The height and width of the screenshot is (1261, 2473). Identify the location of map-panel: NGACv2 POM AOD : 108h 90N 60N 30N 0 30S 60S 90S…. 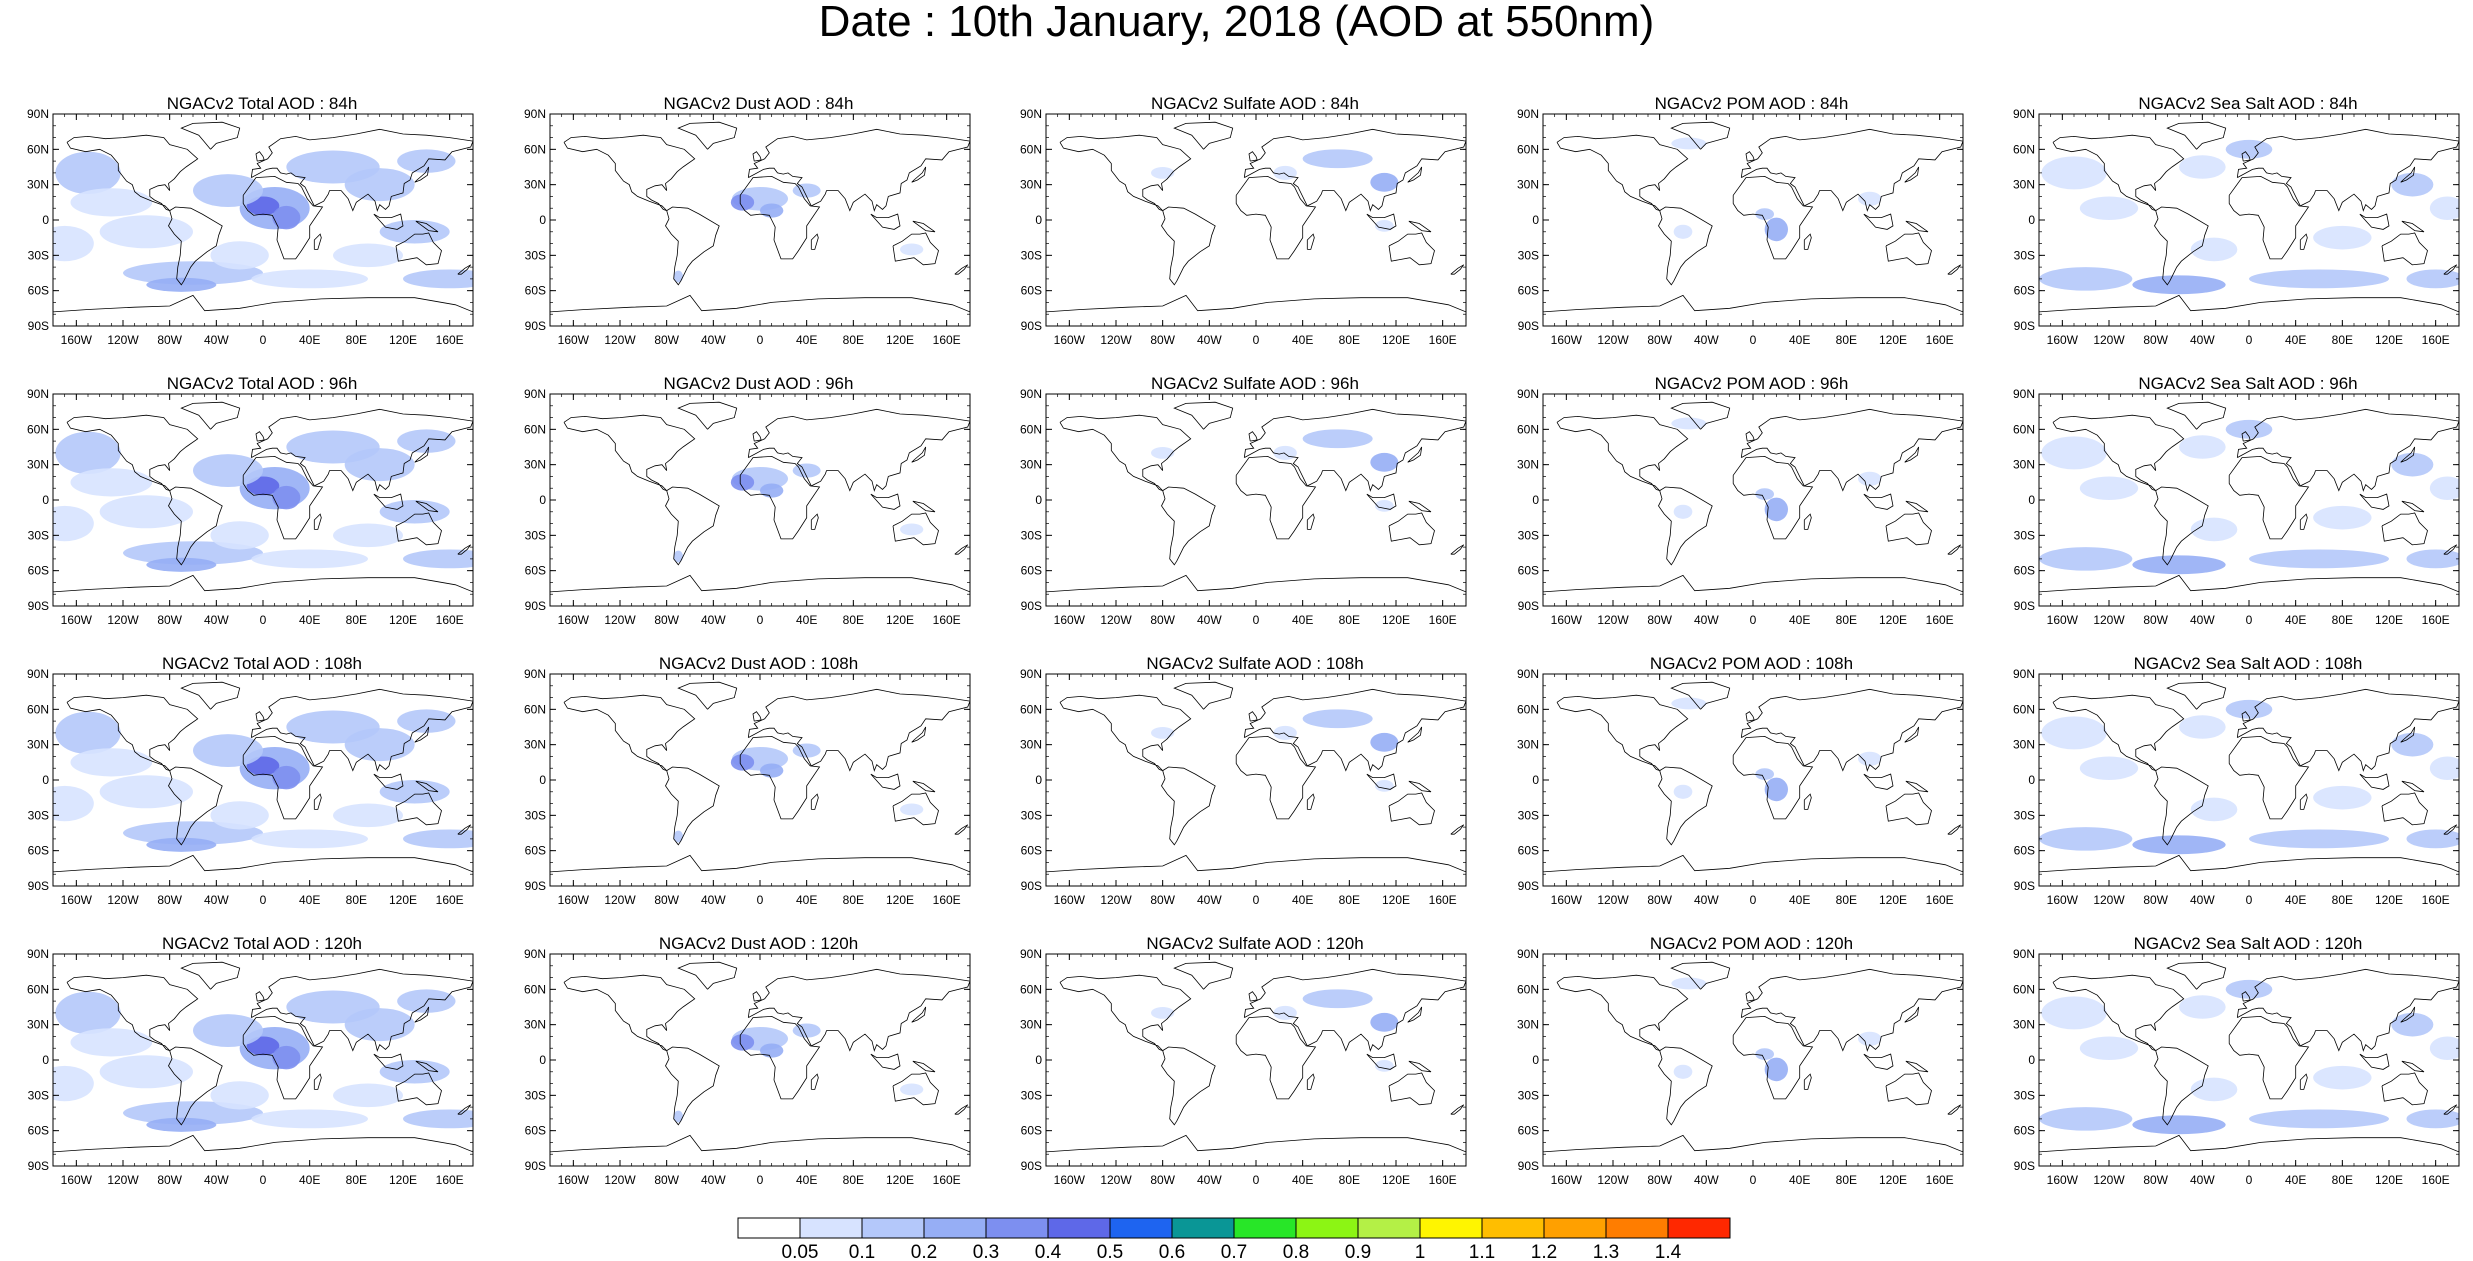
(1752, 794).